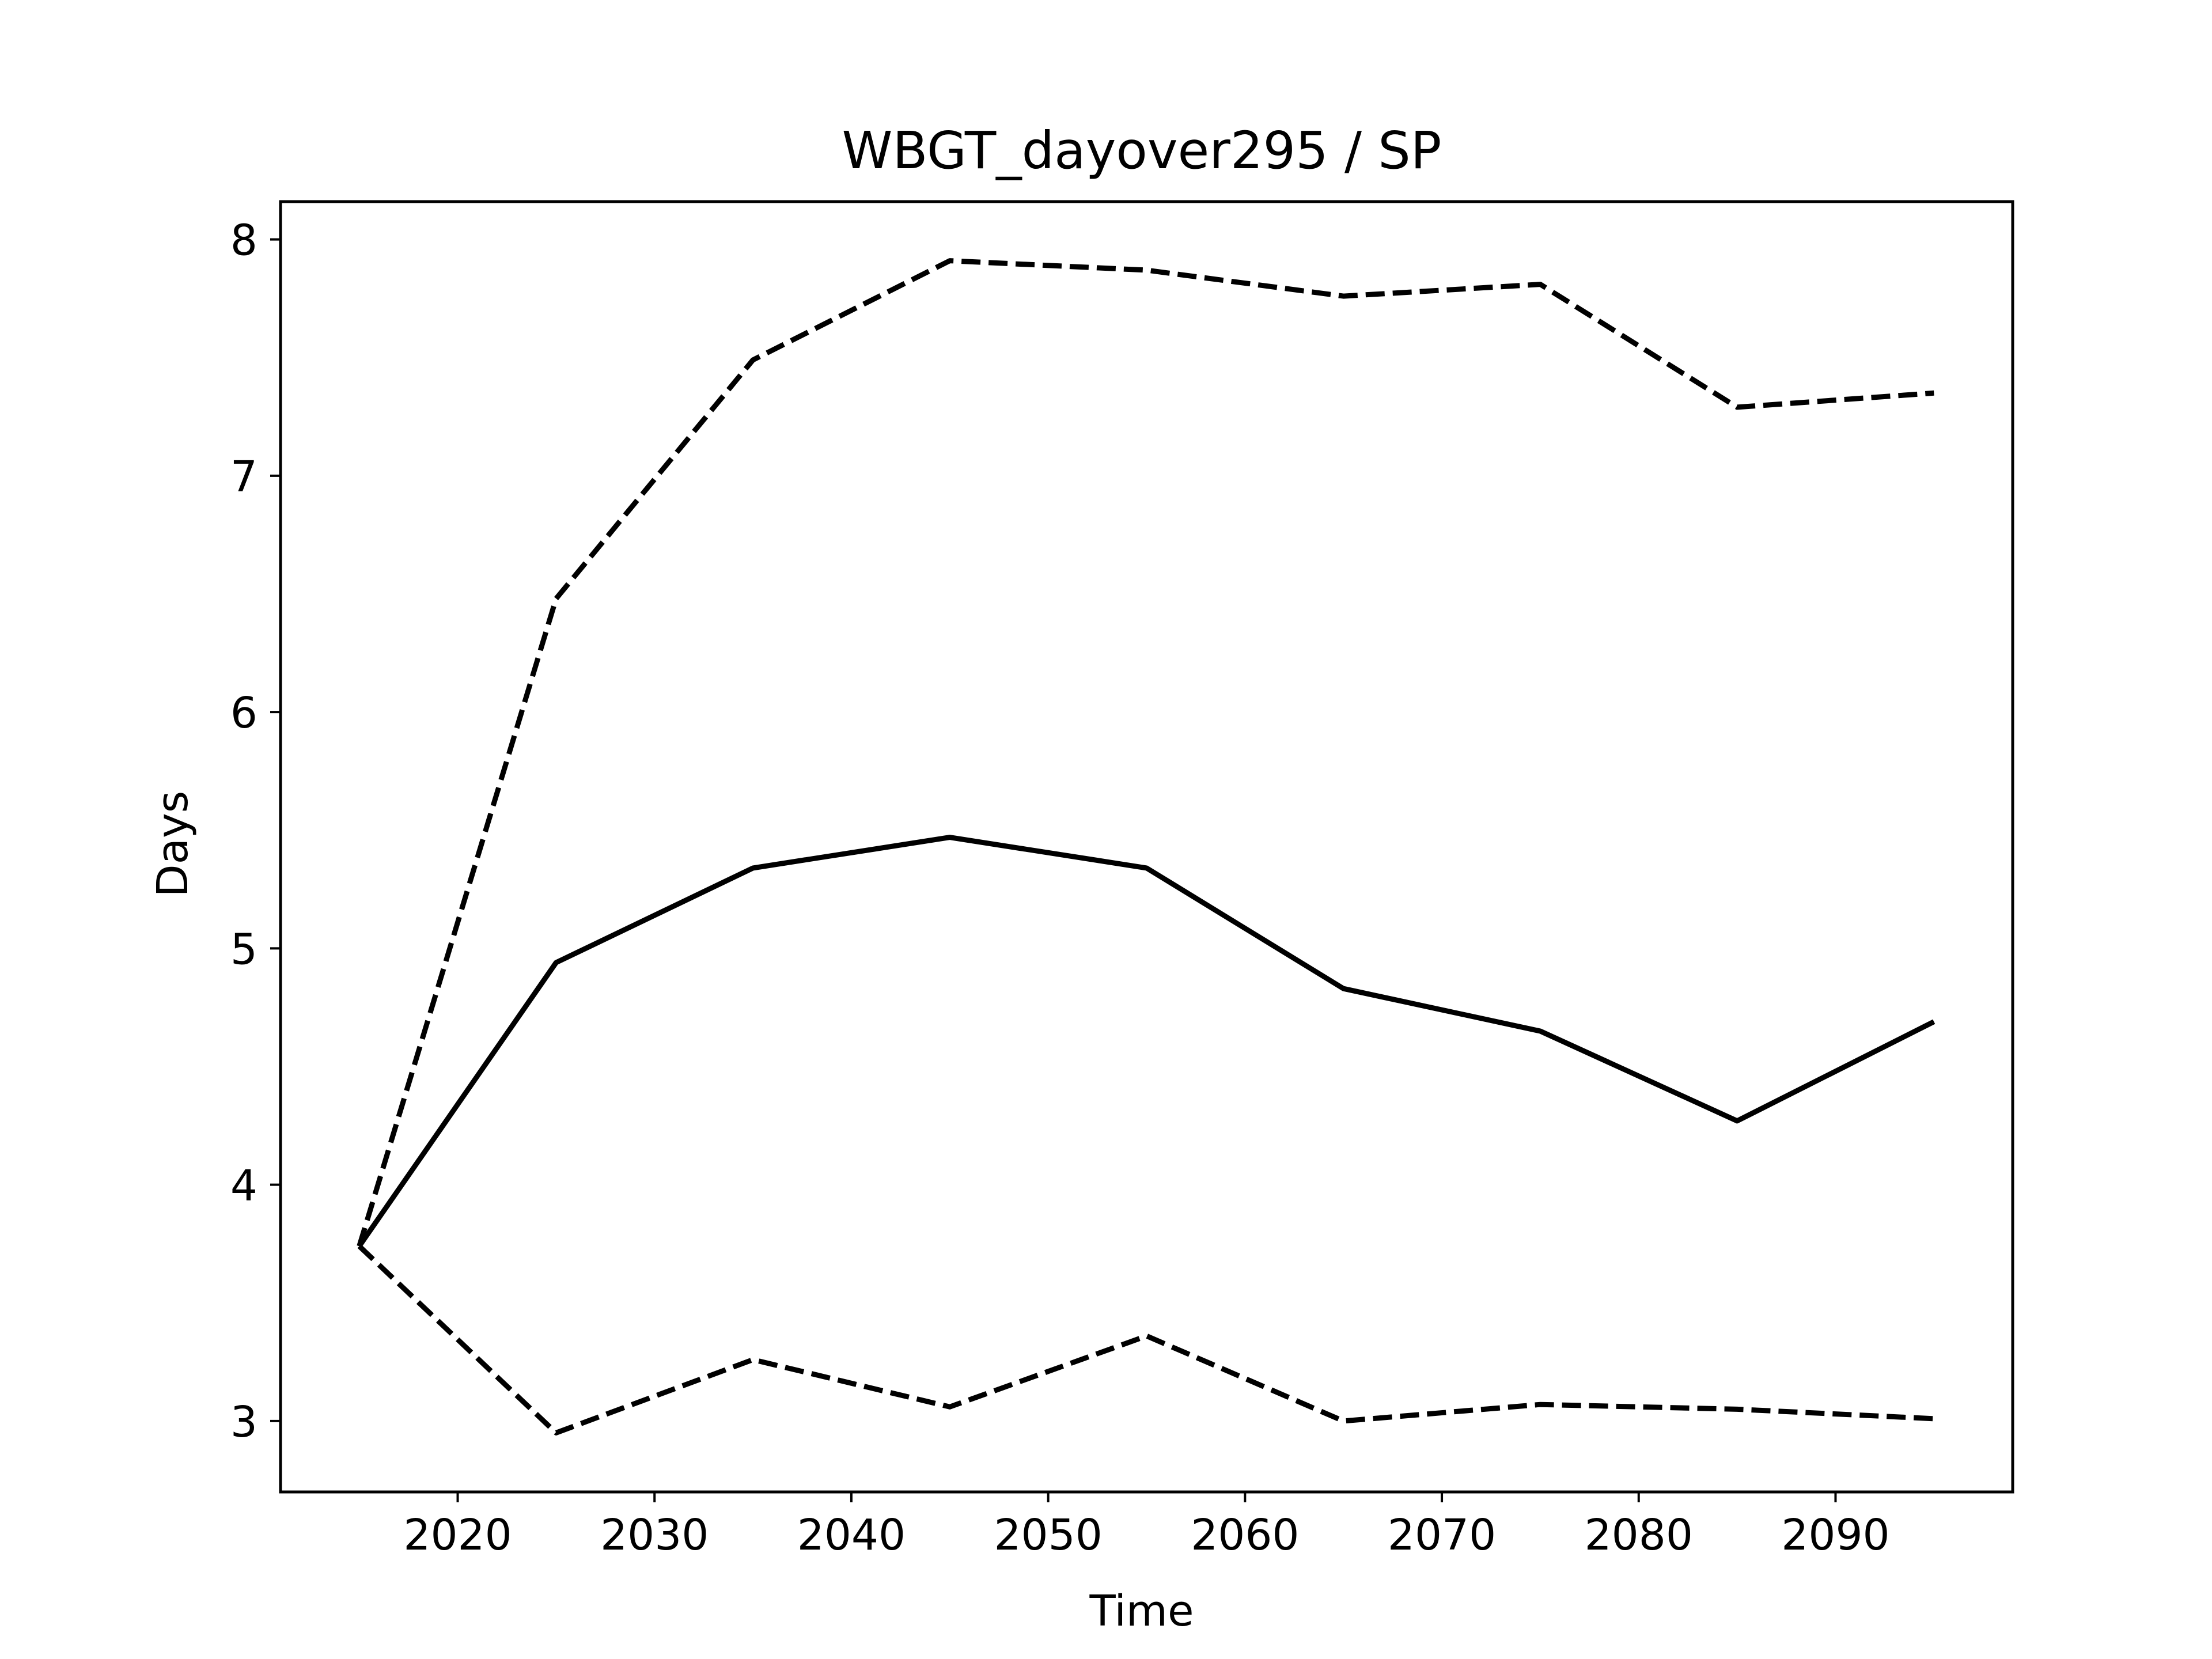 Image resolution: width=2212 pixels, height=1659 pixels. Describe the element at coordinates (1835, 1535) in the screenshot. I see `x-tick-label: 2090` at that location.